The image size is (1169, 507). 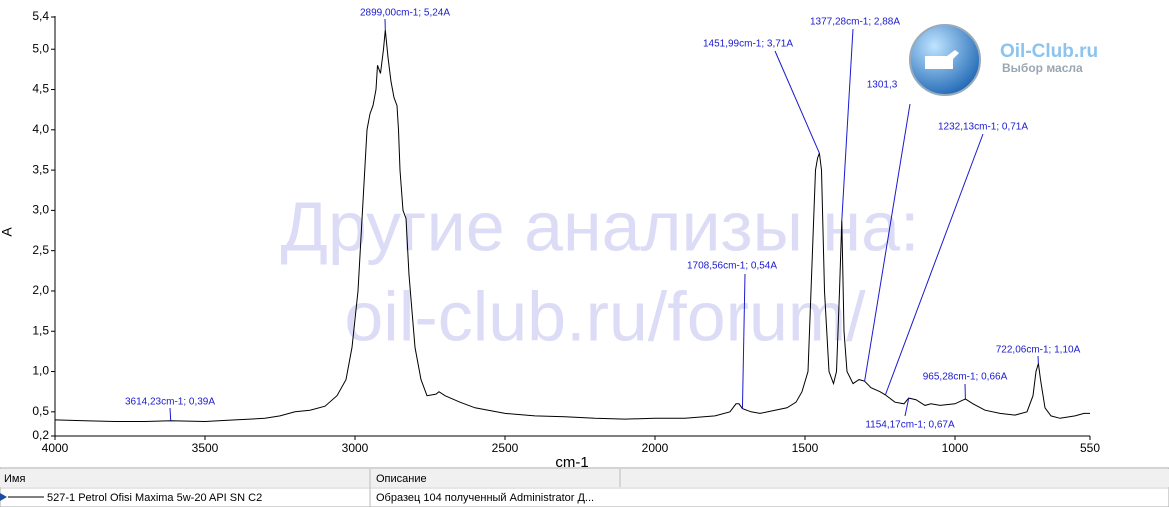 I want to click on y-tick-label: 2,5, so click(x=40, y=250).